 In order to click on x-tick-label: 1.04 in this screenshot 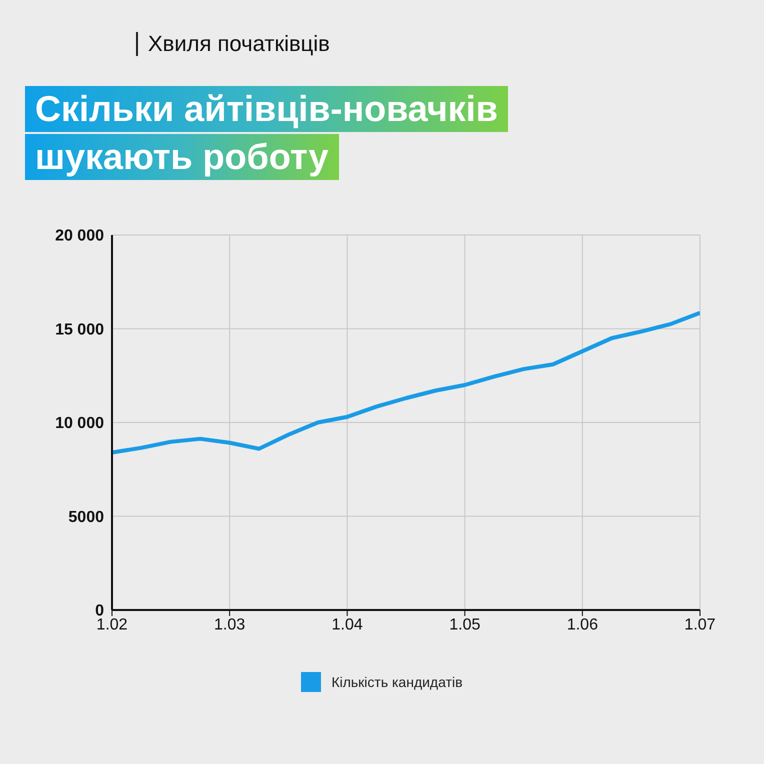, I will do `click(347, 625)`.